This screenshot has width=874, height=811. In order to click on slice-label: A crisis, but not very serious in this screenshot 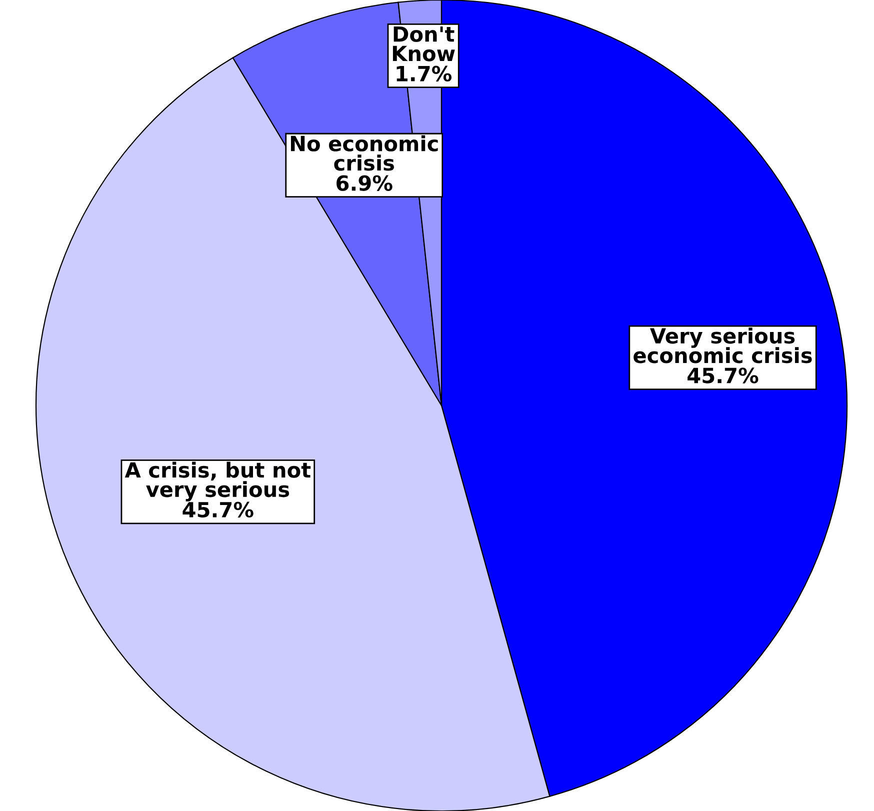, I will do `click(217, 482)`.